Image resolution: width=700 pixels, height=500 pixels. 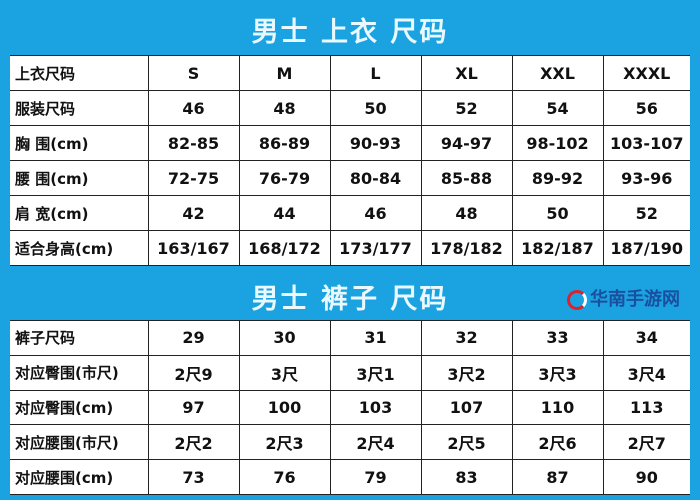 What do you see at coordinates (557, 442) in the screenshot?
I see `table-cell: 2尺6` at bounding box center [557, 442].